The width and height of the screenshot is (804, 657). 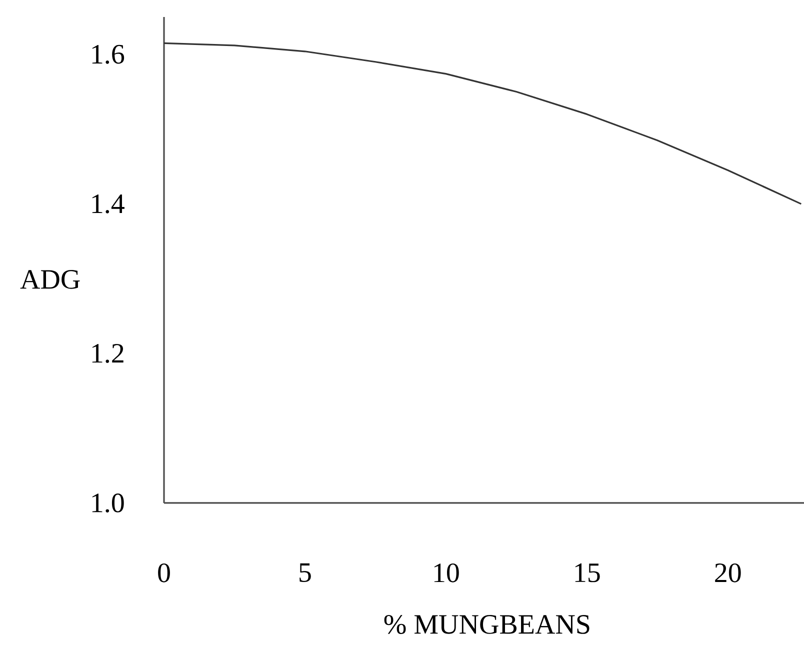 What do you see at coordinates (108, 502) in the screenshot?
I see `y-tick-label: 1.0` at bounding box center [108, 502].